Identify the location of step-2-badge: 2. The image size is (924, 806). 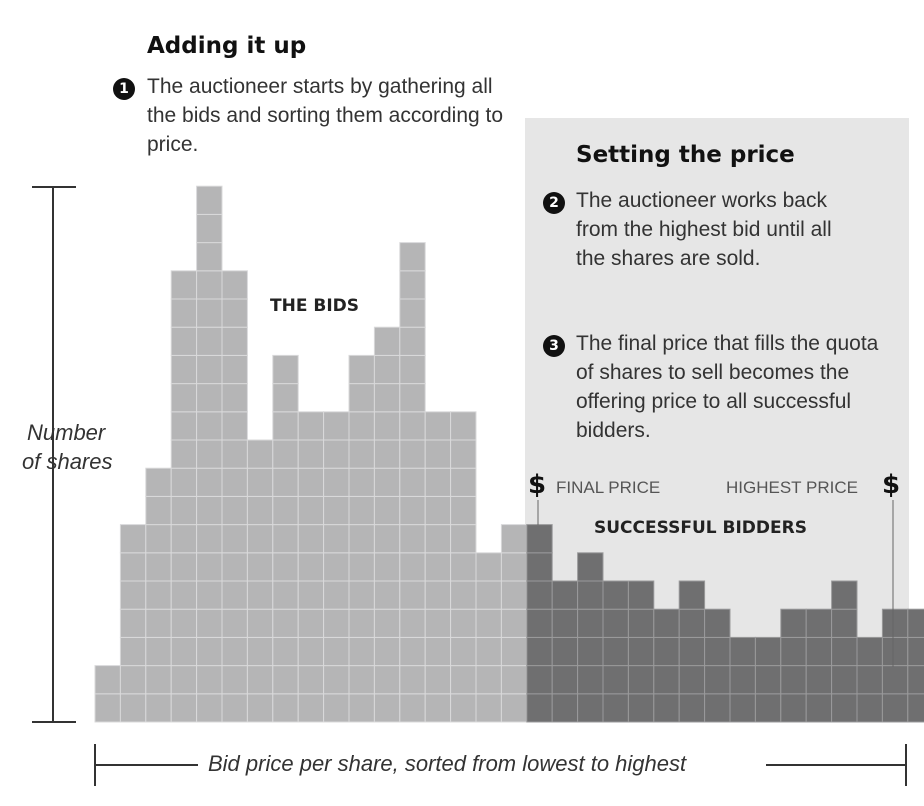
(554, 203).